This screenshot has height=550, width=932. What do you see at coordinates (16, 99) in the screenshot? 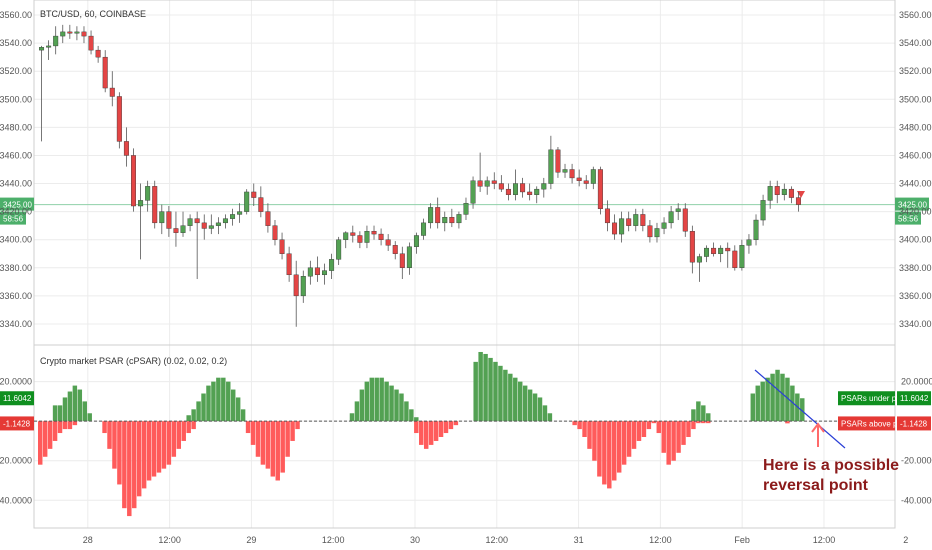
I see `price-tick-label-left: 3500.00` at bounding box center [16, 99].